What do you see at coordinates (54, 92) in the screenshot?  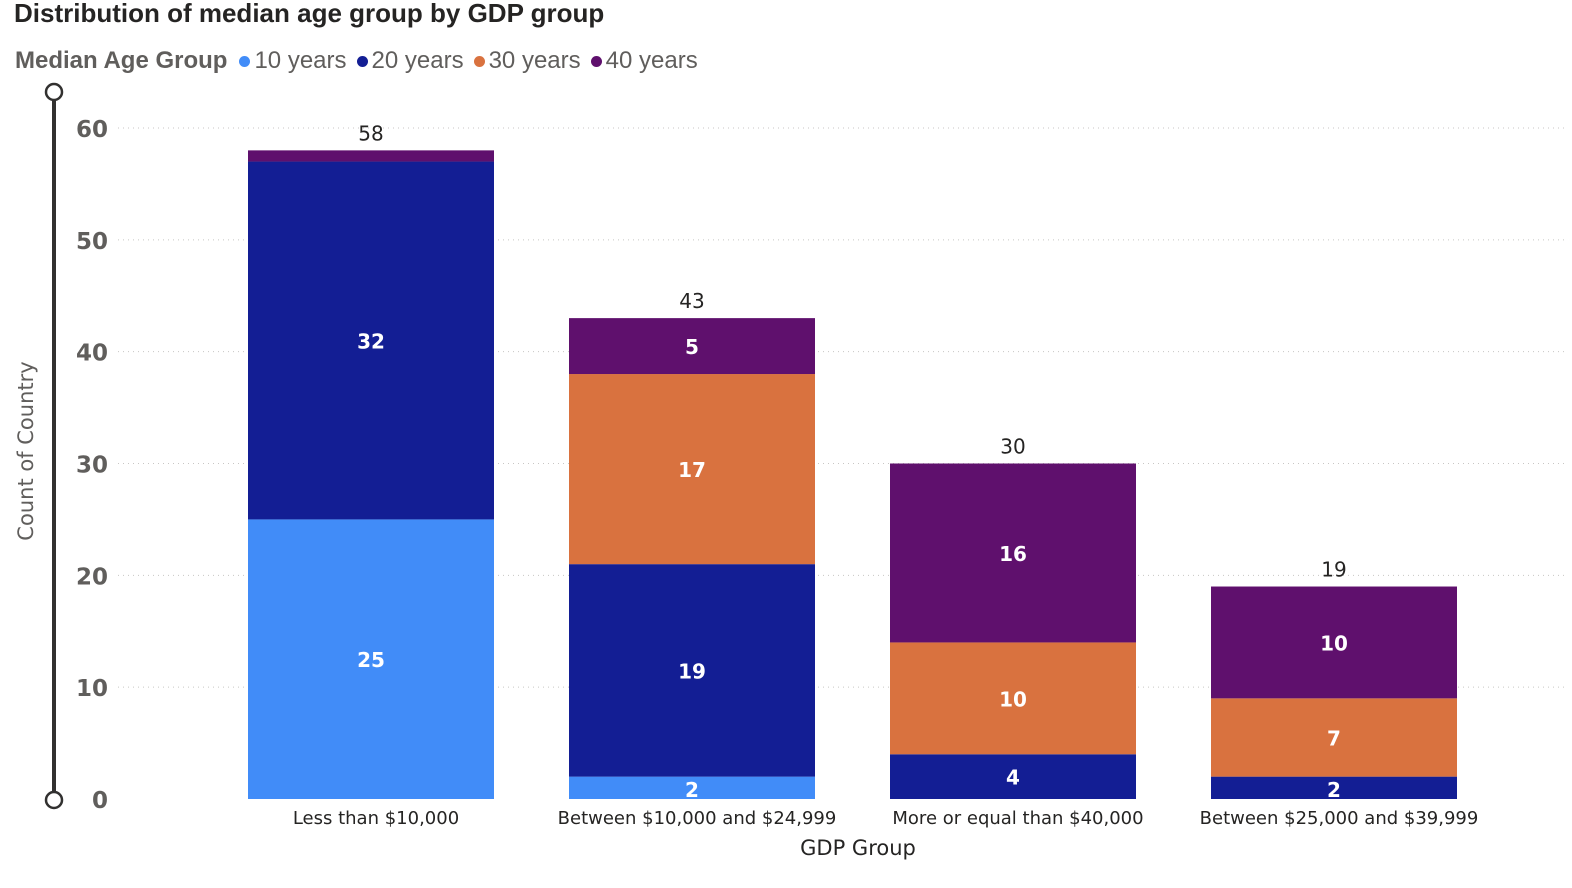 I see `zoom-slider-top-handle` at bounding box center [54, 92].